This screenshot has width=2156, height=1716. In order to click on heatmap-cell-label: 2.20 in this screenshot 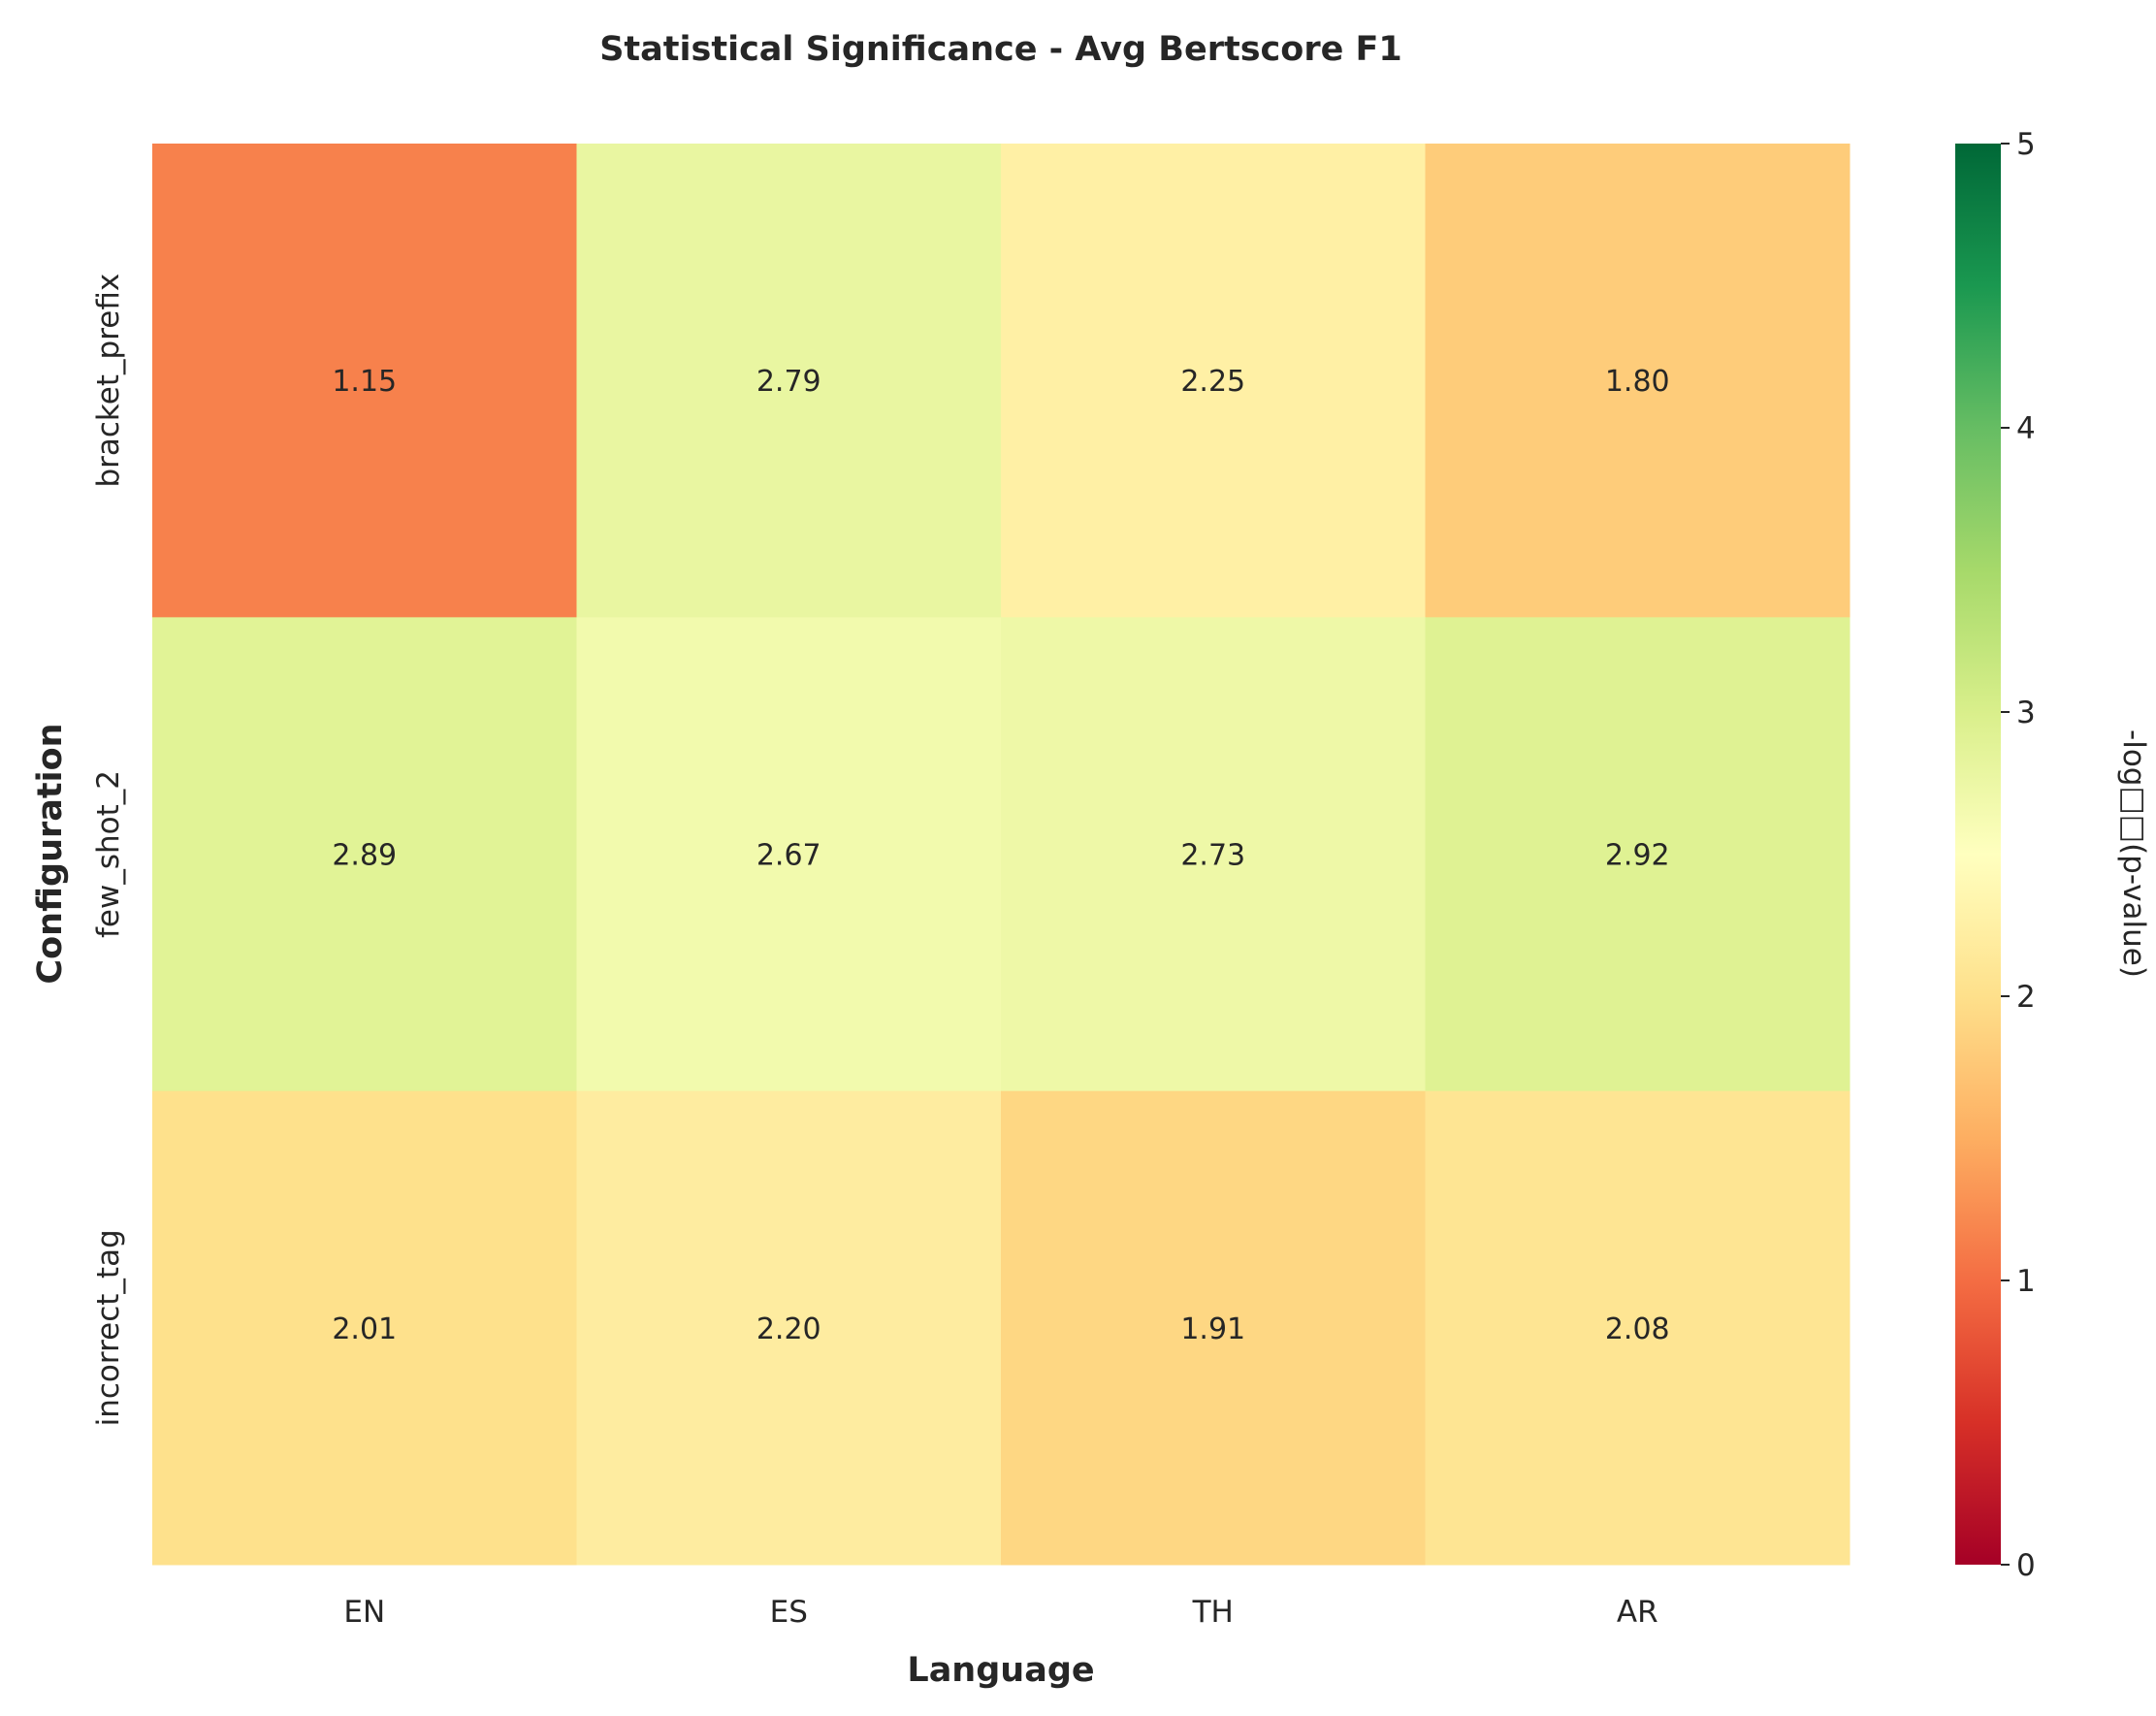, I will do `click(788, 1329)`.